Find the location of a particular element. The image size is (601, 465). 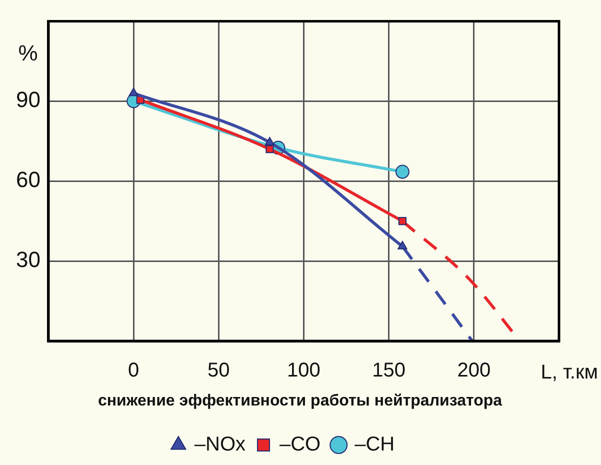

x-tick-label: 150 is located at coordinates (389, 371).